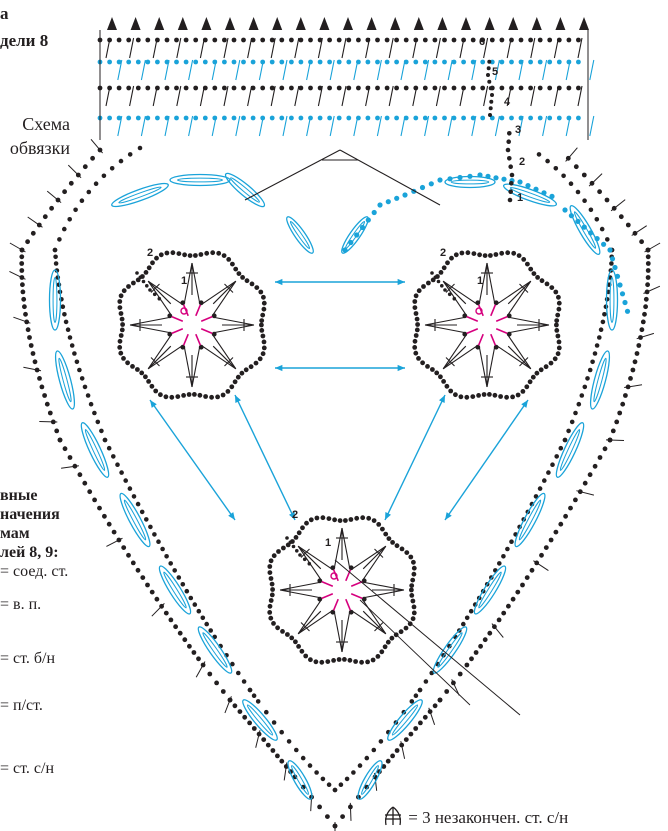  What do you see at coordinates (150, 253) in the screenshot?
I see `motif-row-number: 2` at bounding box center [150, 253].